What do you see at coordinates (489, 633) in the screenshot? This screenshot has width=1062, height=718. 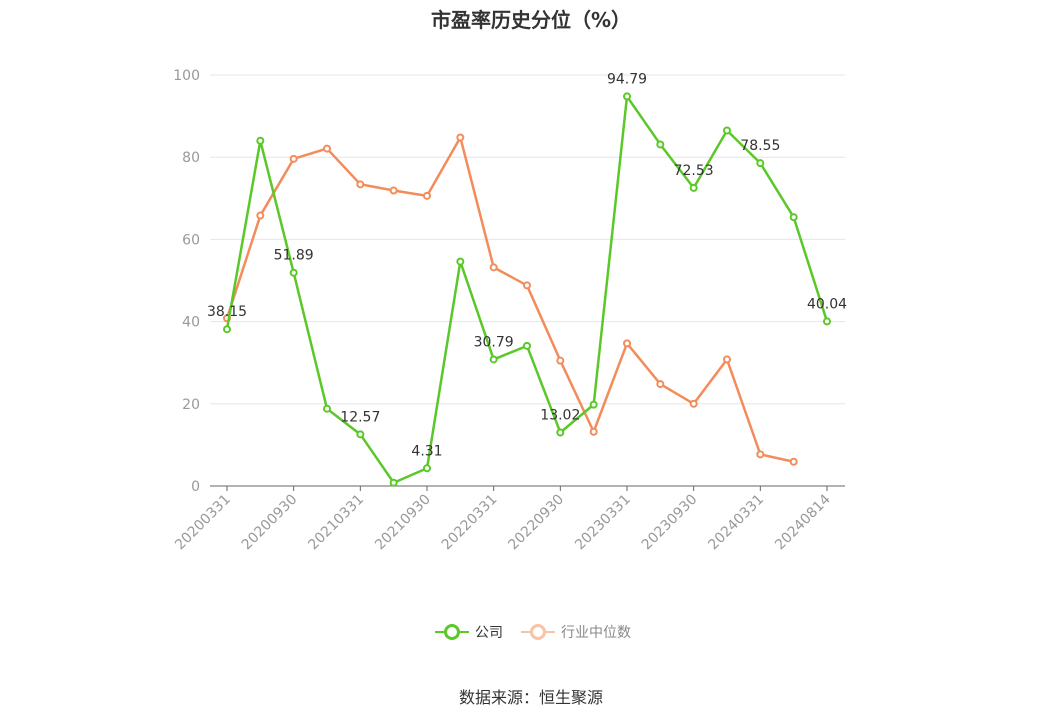 I see `legend-company-label: 公司` at bounding box center [489, 633].